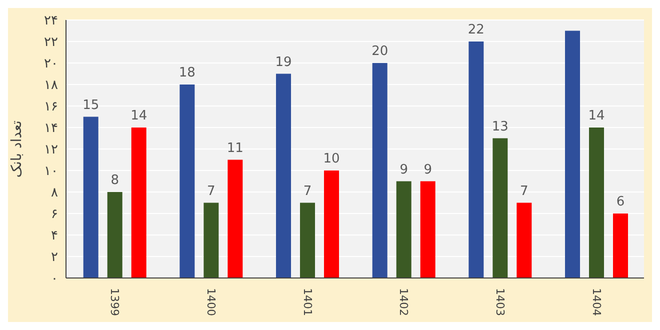  I want to click on x-tick-label: 1399, so click(115, 302).